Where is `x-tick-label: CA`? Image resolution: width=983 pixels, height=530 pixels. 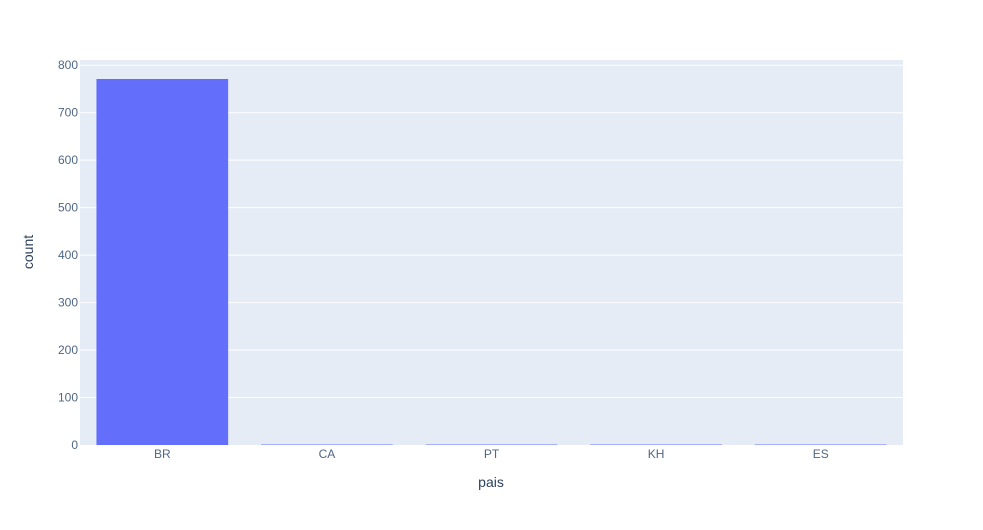 x-tick-label: CA is located at coordinates (327, 454).